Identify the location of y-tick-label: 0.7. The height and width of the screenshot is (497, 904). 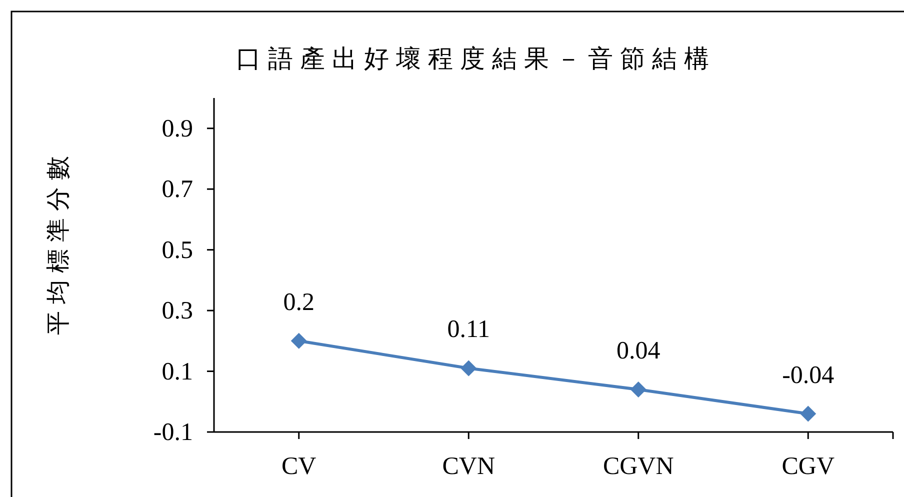
(177, 190).